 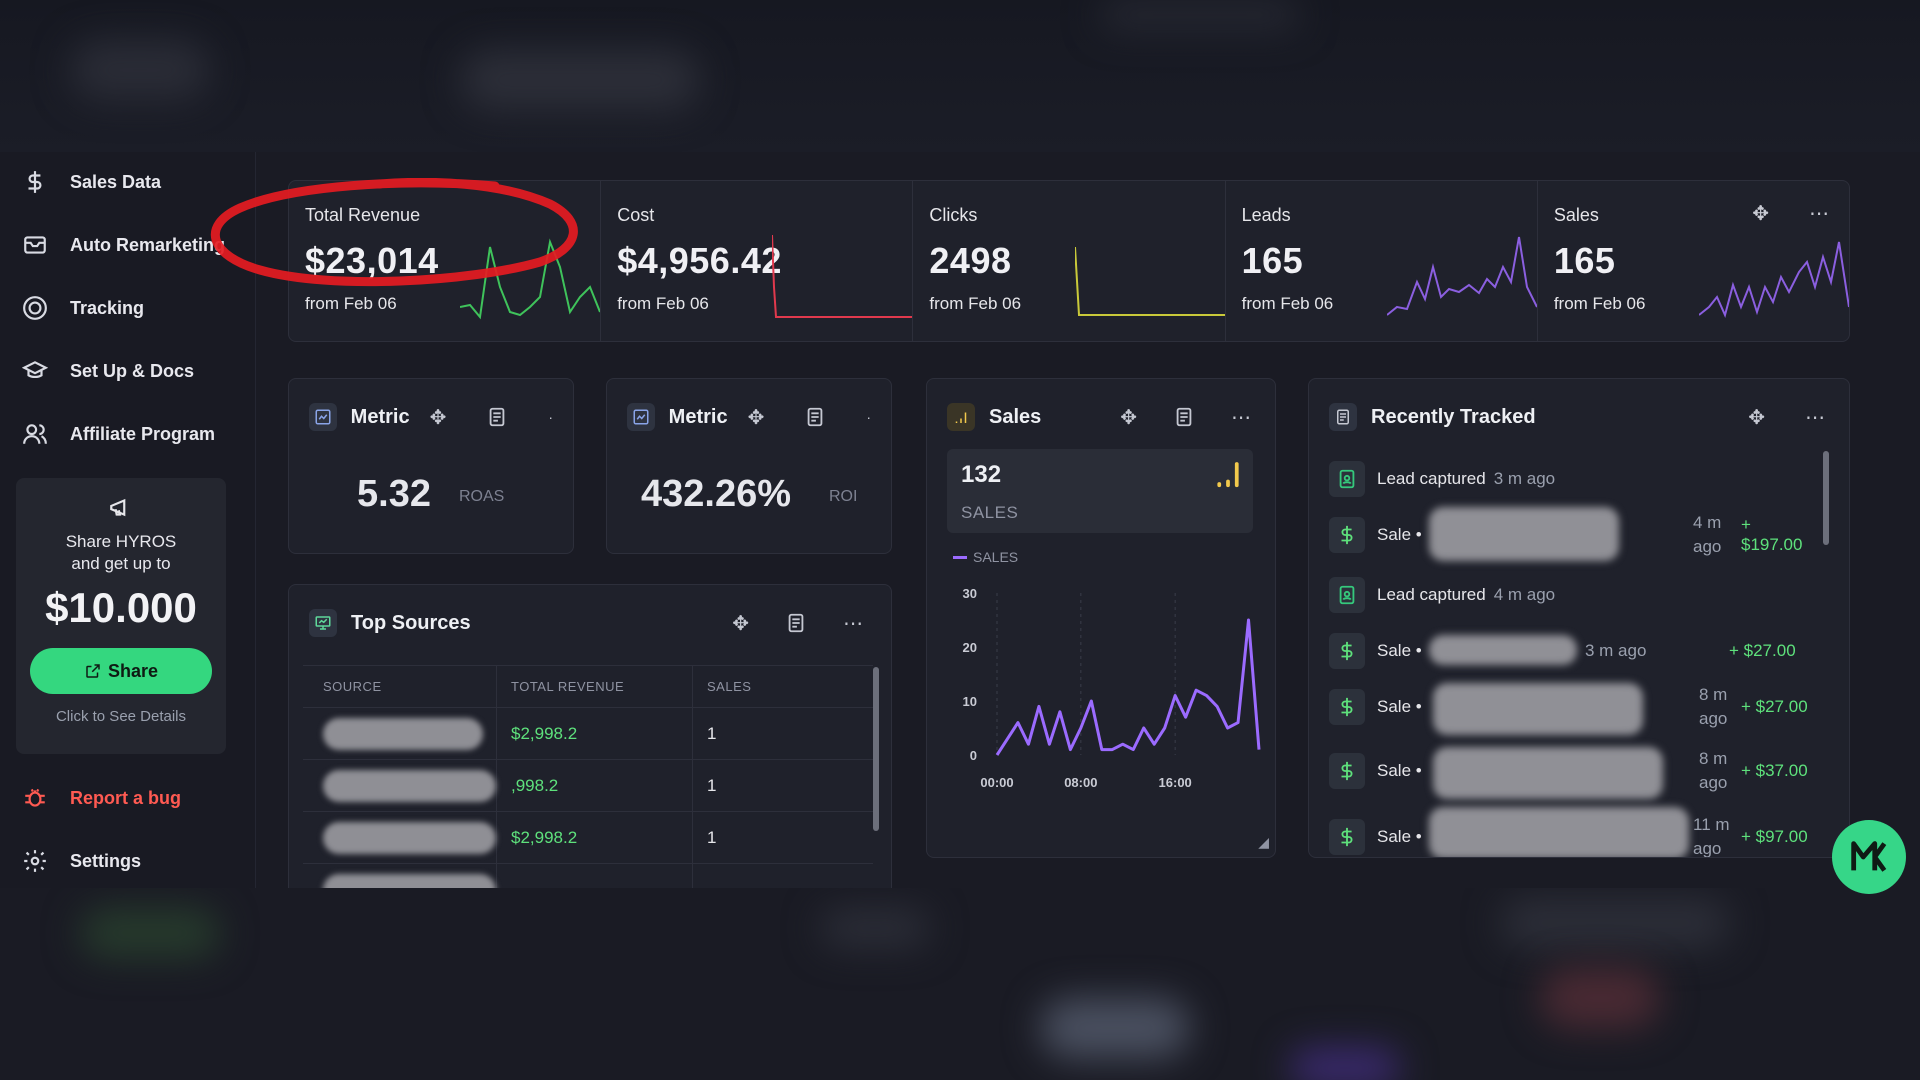 I want to click on sidebar-item-affiliate-program: Affiliate Program, so click(x=117, y=434).